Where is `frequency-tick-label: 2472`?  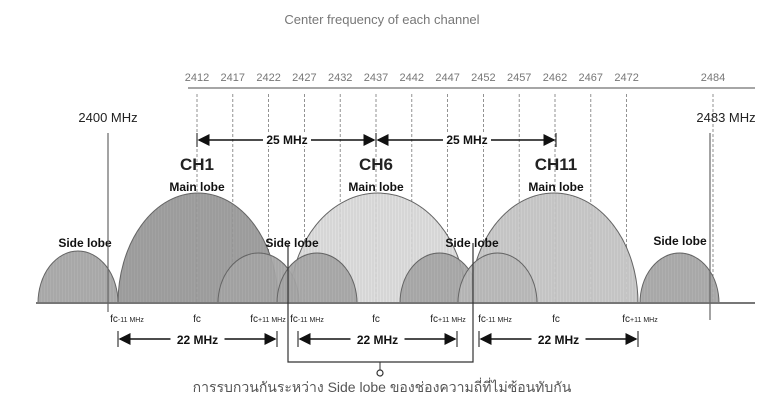
frequency-tick-label: 2472 is located at coordinates (626, 78).